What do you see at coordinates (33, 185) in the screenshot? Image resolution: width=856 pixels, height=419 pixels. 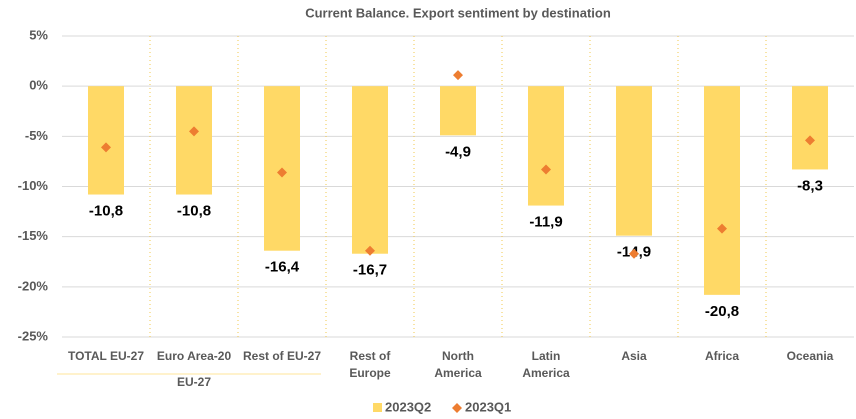 I see `y-tick-label: -10%` at bounding box center [33, 185].